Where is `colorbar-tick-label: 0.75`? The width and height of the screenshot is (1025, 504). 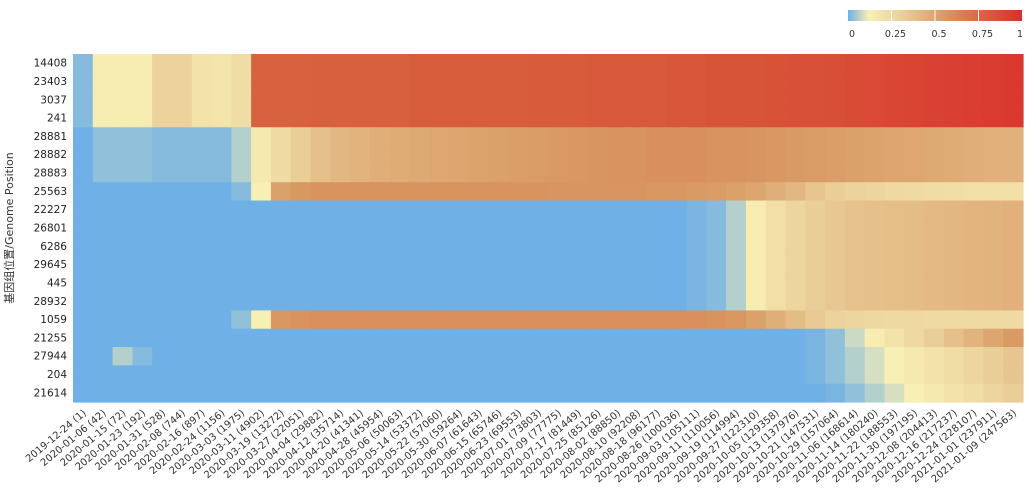
colorbar-tick-label: 0.75 is located at coordinates (982, 34).